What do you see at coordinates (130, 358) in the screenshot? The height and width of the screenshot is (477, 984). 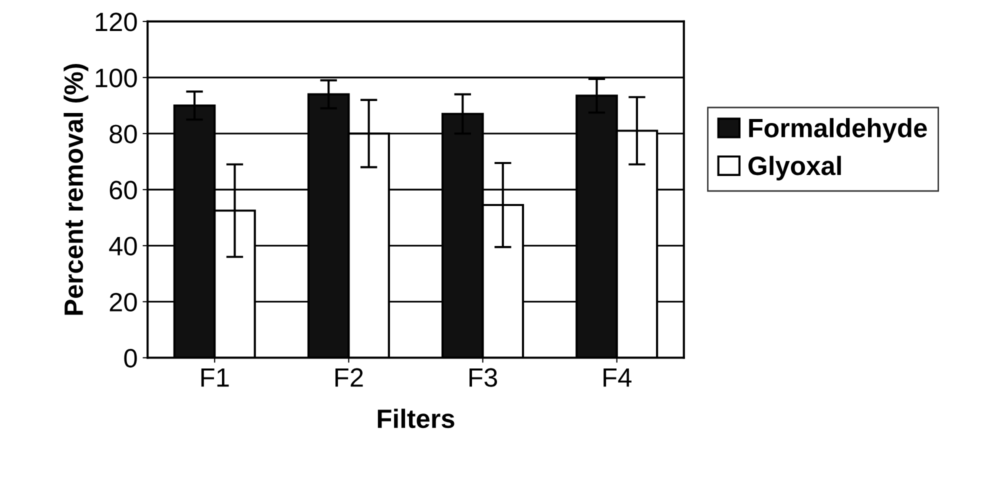 I see `y-tick-label: 0` at bounding box center [130, 358].